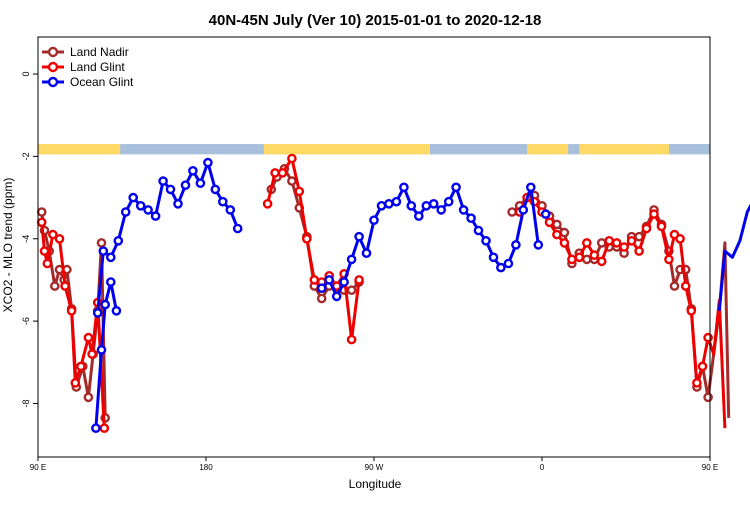 The image size is (750, 505). I want to click on legend-item: Land Glint, so click(83, 67).